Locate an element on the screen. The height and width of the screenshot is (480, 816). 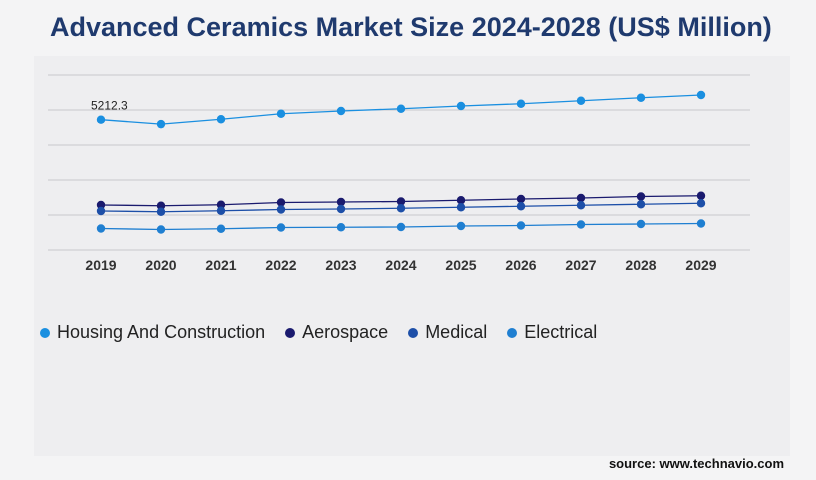
legend-marker-electrical is located at coordinates (512, 332).